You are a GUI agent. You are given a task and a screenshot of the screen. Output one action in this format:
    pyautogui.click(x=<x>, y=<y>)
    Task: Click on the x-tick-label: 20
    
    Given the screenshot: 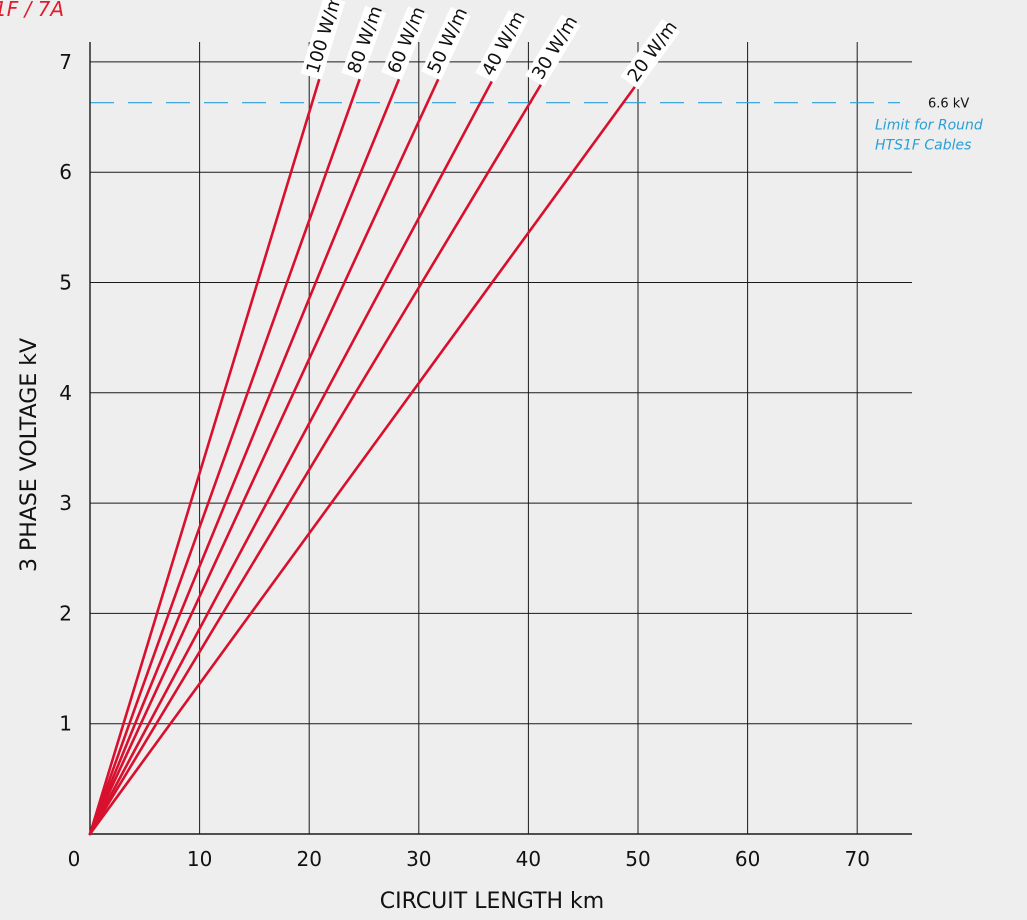 What is the action you would take?
    pyautogui.click(x=308, y=859)
    